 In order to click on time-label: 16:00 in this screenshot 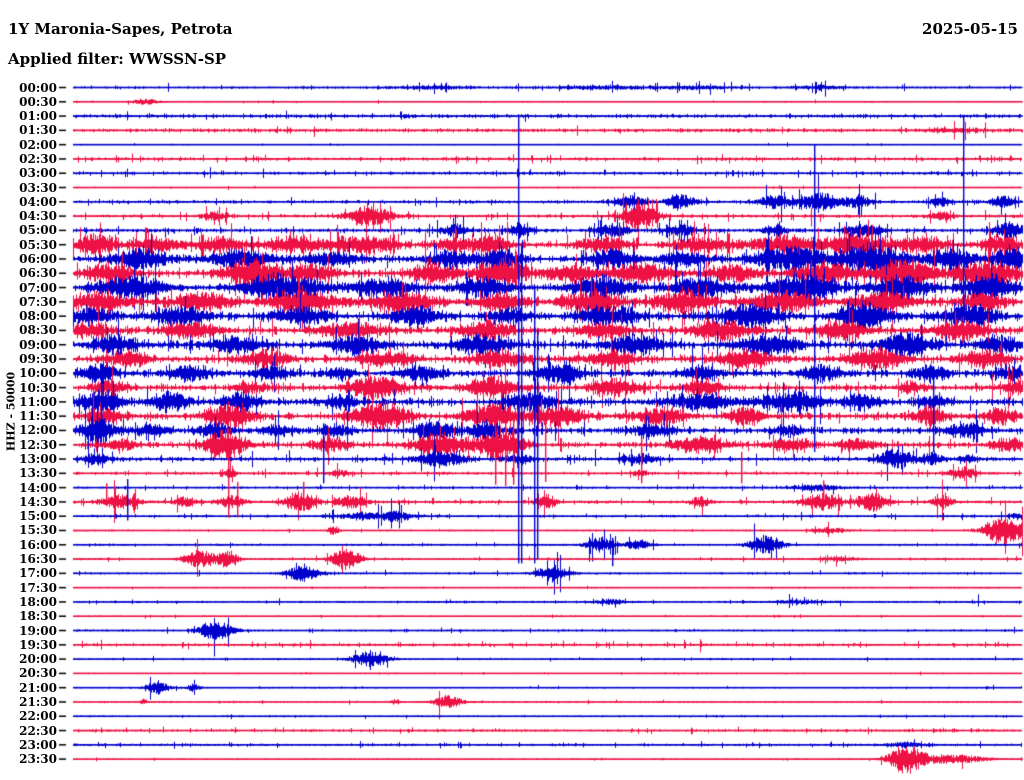, I will do `click(38, 544)`.